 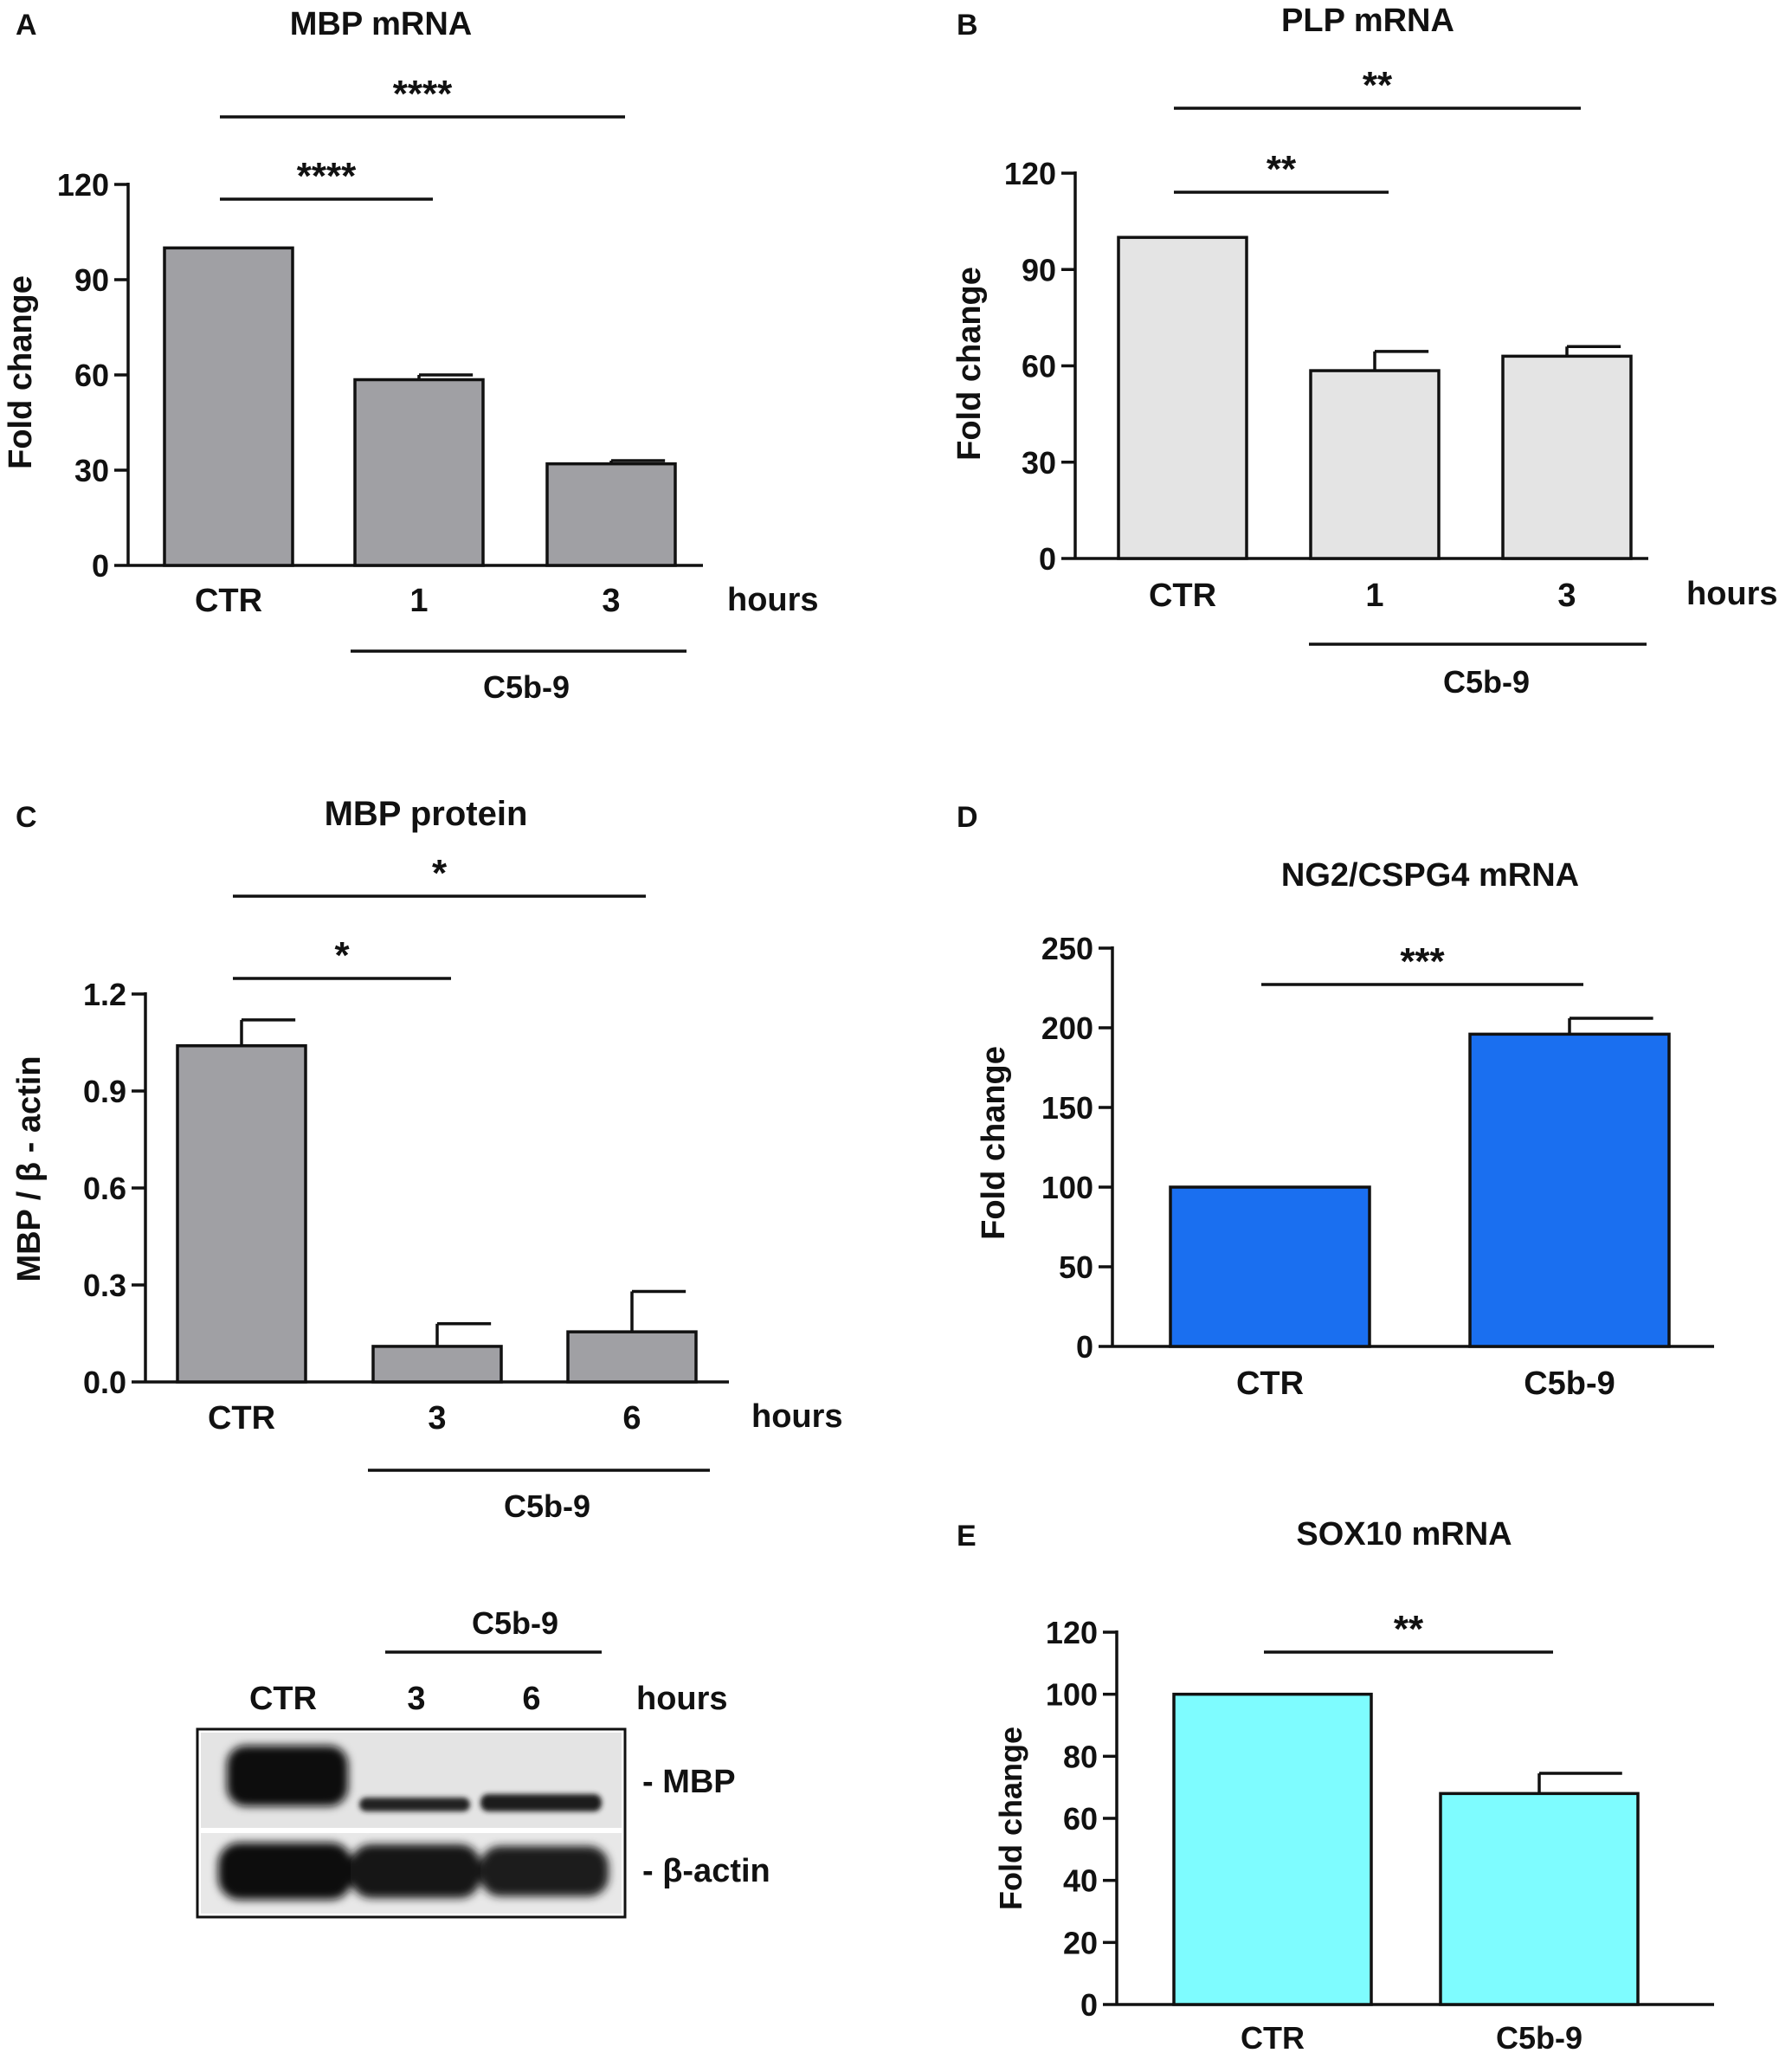 I want to click on significance-label: ***, so click(x=1422, y=961).